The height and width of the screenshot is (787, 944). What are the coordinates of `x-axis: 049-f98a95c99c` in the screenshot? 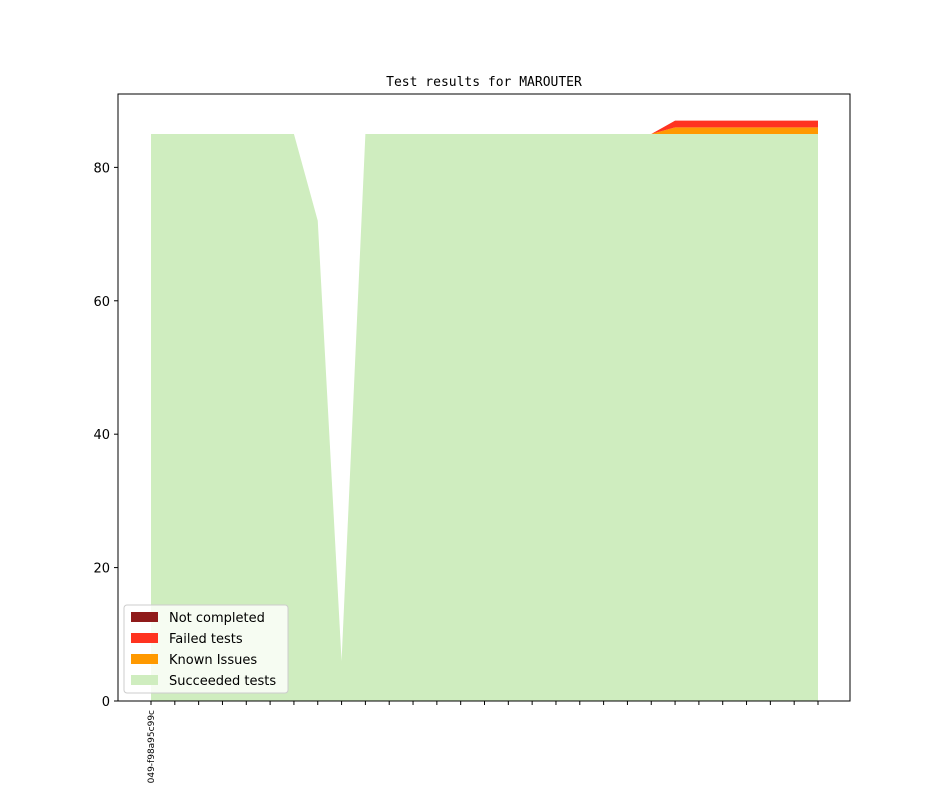 It's located at (483, 742).